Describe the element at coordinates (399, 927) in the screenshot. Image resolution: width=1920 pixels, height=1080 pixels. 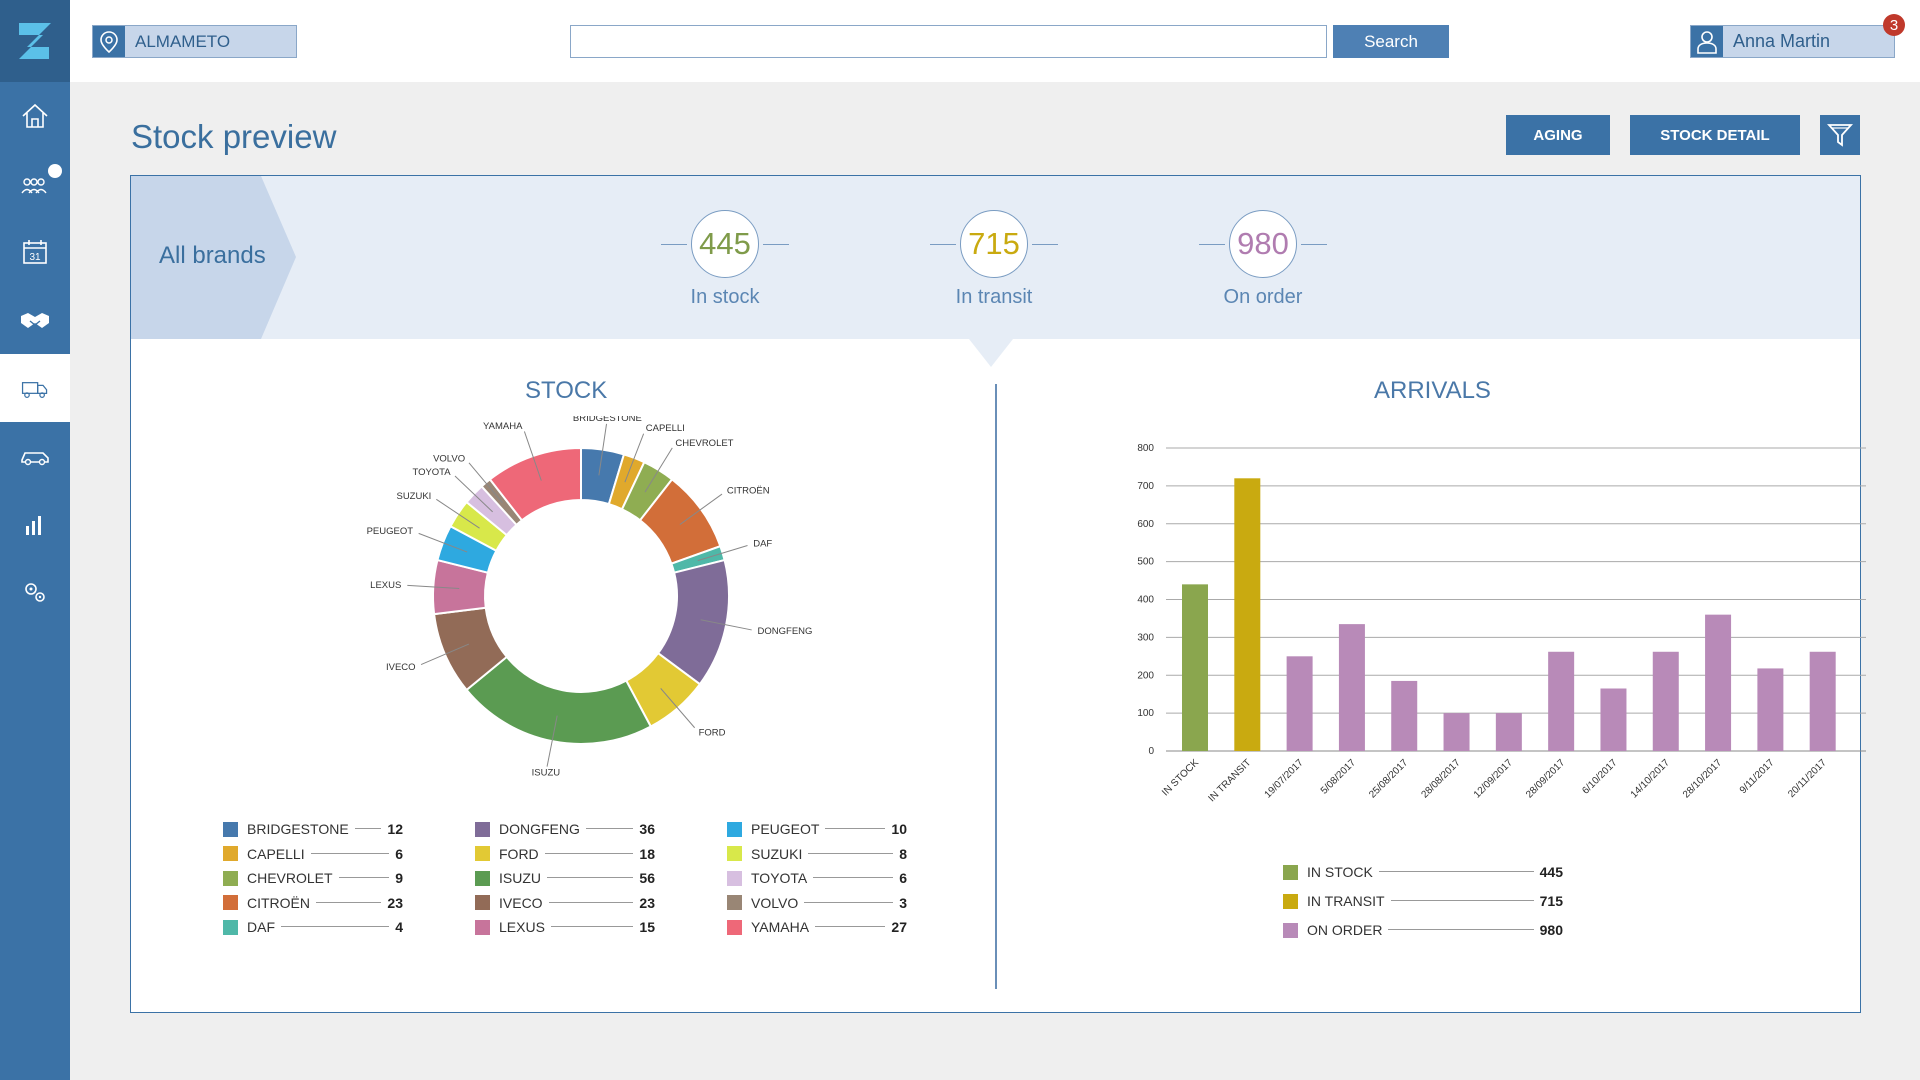
I see `legend-value: 4` at that location.